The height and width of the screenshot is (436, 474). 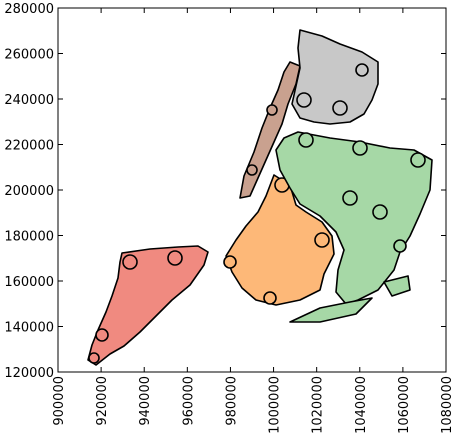 I want to click on x-tick-label: 920000, so click(x=102, y=401).